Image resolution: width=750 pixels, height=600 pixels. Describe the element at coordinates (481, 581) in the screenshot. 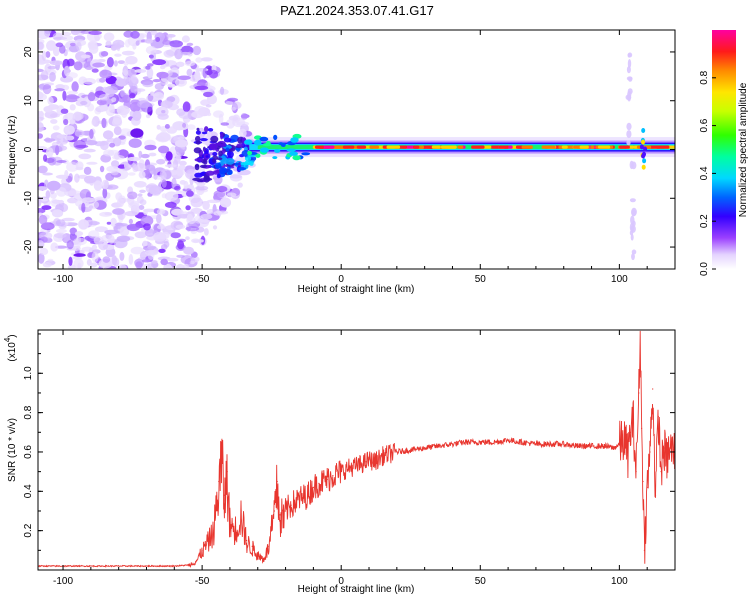

I see `snr-x-tick-label: 50` at that location.